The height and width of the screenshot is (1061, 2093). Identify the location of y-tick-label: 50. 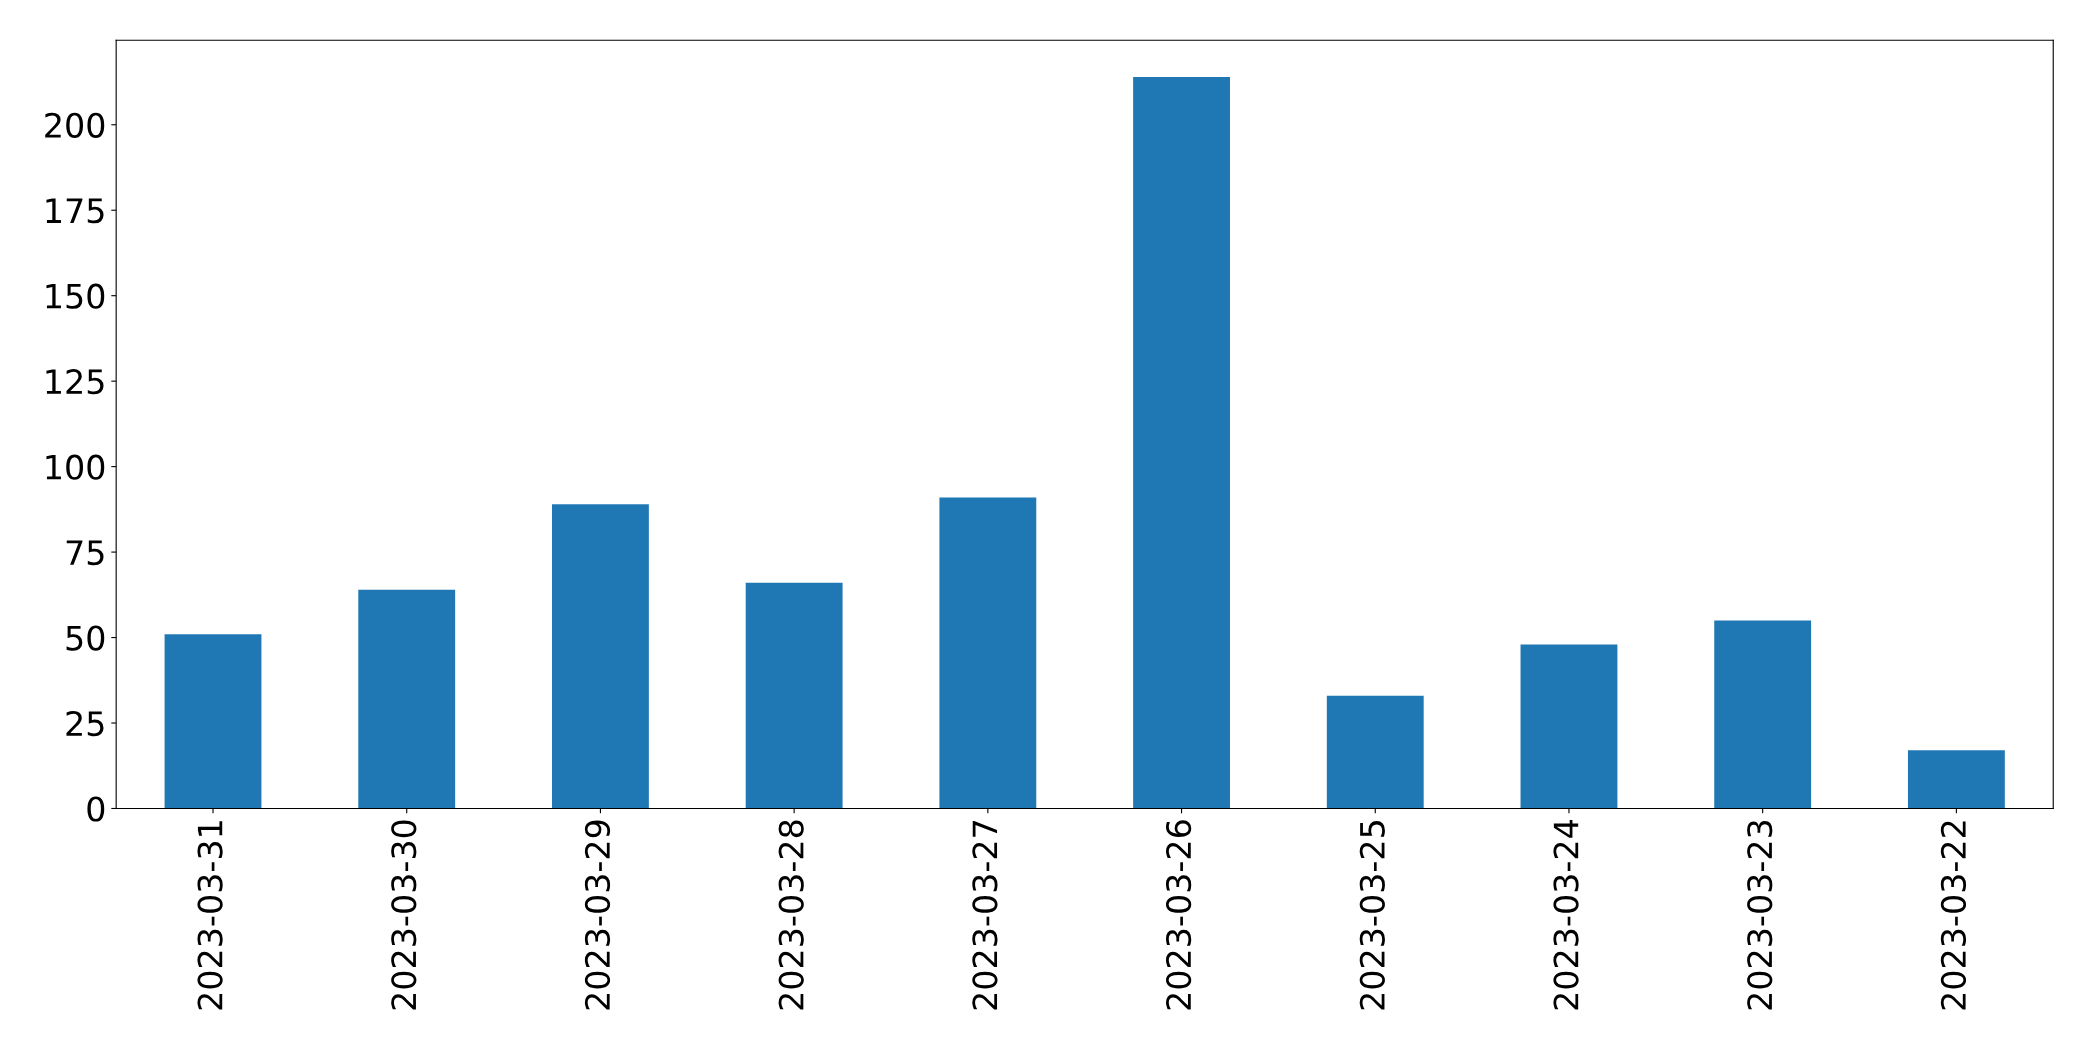
(85, 638).